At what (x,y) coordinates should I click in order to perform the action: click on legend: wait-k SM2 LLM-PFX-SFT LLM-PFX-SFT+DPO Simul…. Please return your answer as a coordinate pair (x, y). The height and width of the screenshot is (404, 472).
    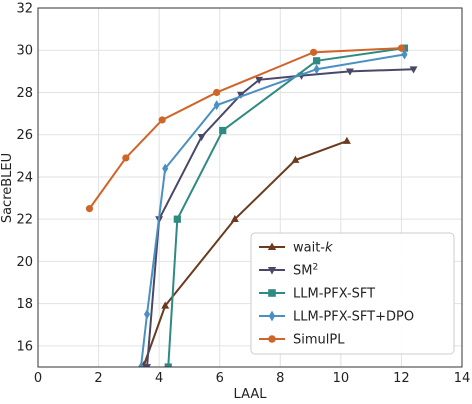
    Looking at the image, I should click on (352, 293).